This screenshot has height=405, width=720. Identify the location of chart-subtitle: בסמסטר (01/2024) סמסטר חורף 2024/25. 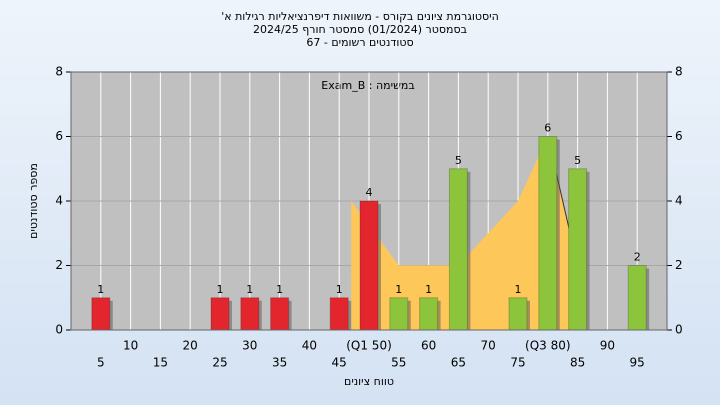
(360, 29).